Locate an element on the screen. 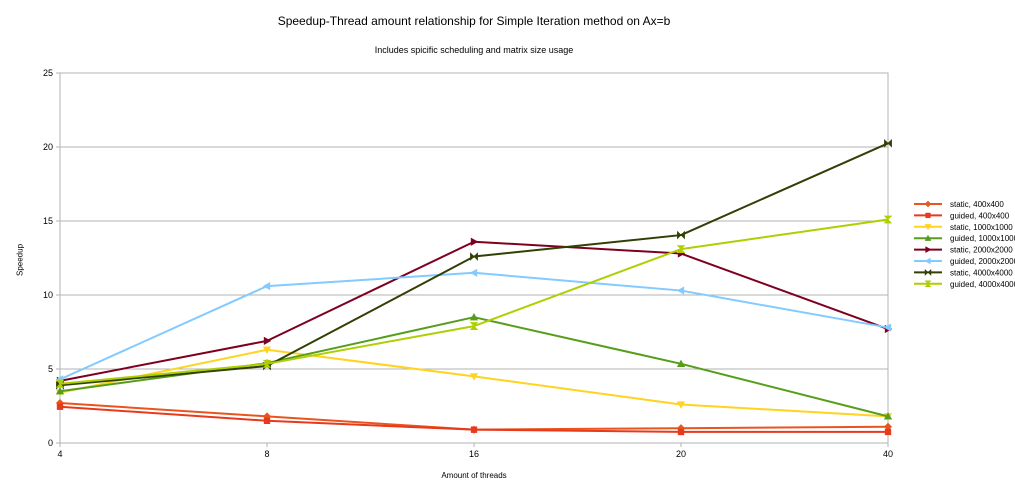 Image resolution: width=1015 pixels, height=493 pixels. legend-label: static, 1000x1000 is located at coordinates (981, 227).